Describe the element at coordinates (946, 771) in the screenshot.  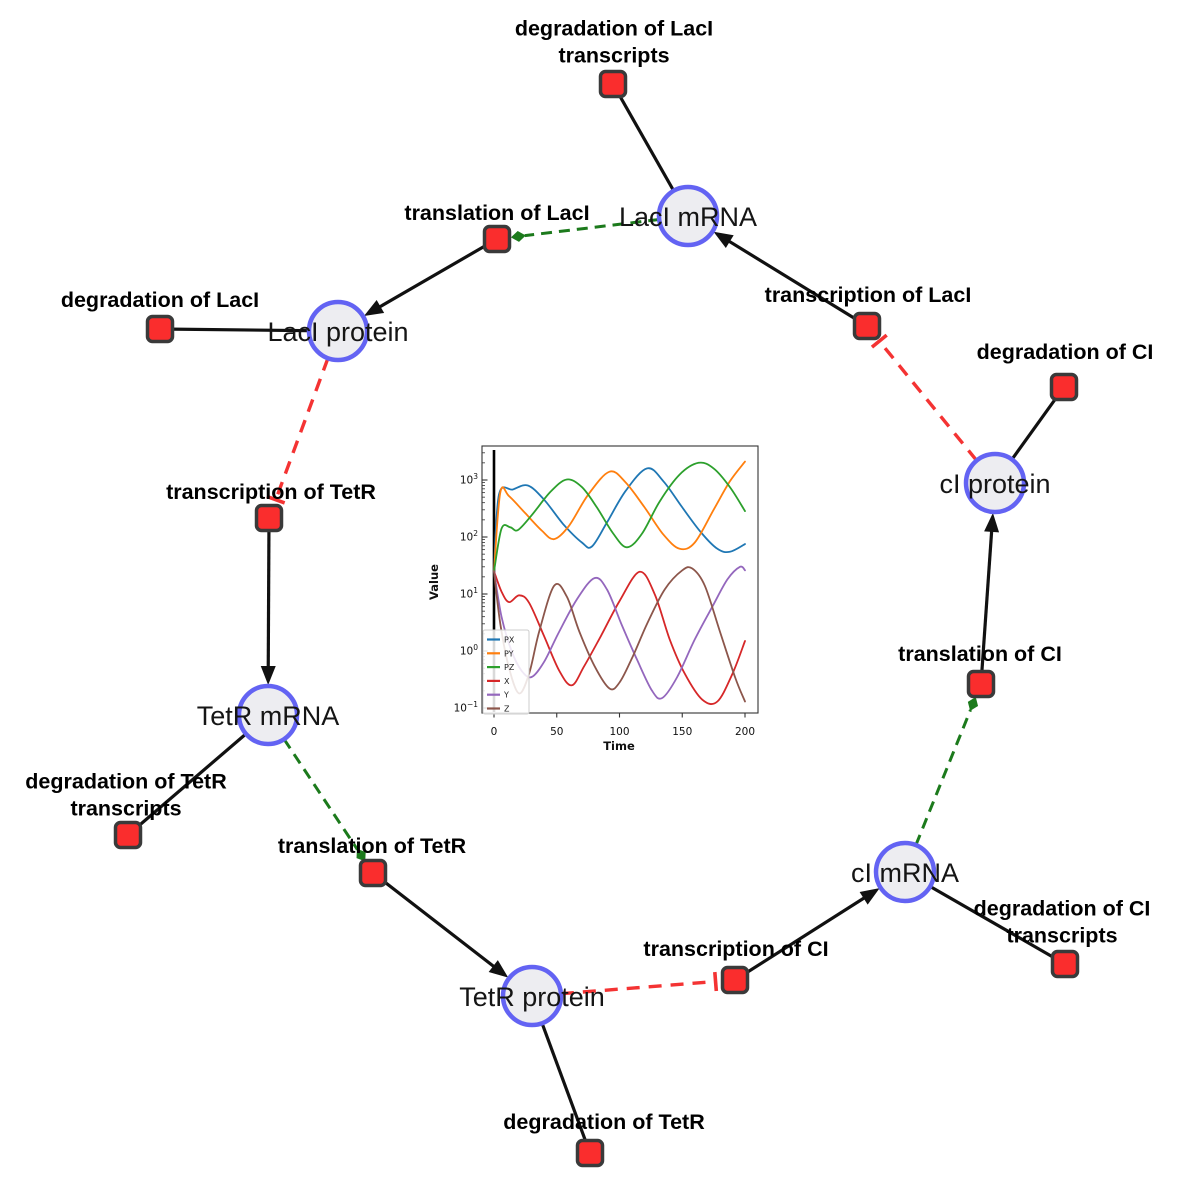
I see `edge-modifier-ci-mrna-to-translation-ci` at that location.